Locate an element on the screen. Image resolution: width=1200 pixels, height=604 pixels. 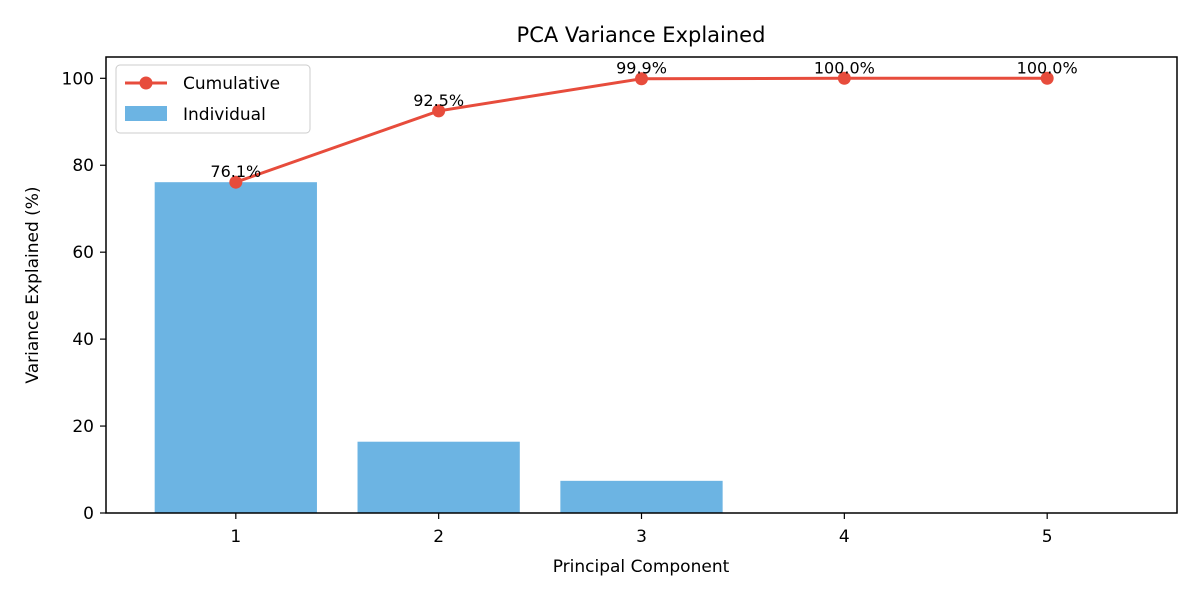
data-label: 76.1% is located at coordinates (235, 171).